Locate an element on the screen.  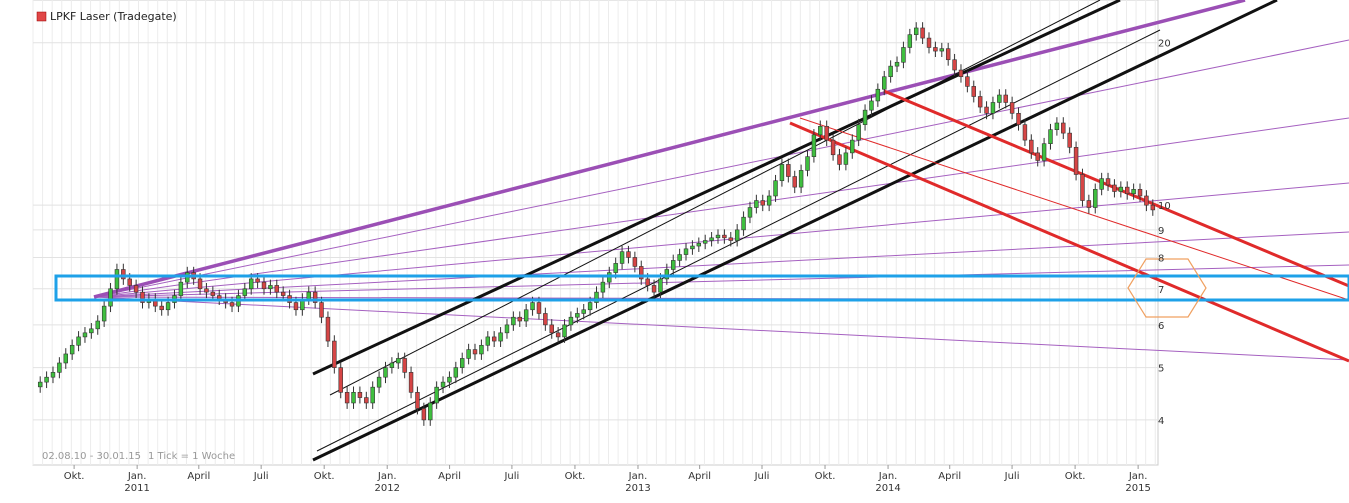
x-year-label: 2012 is located at coordinates (386, 488).